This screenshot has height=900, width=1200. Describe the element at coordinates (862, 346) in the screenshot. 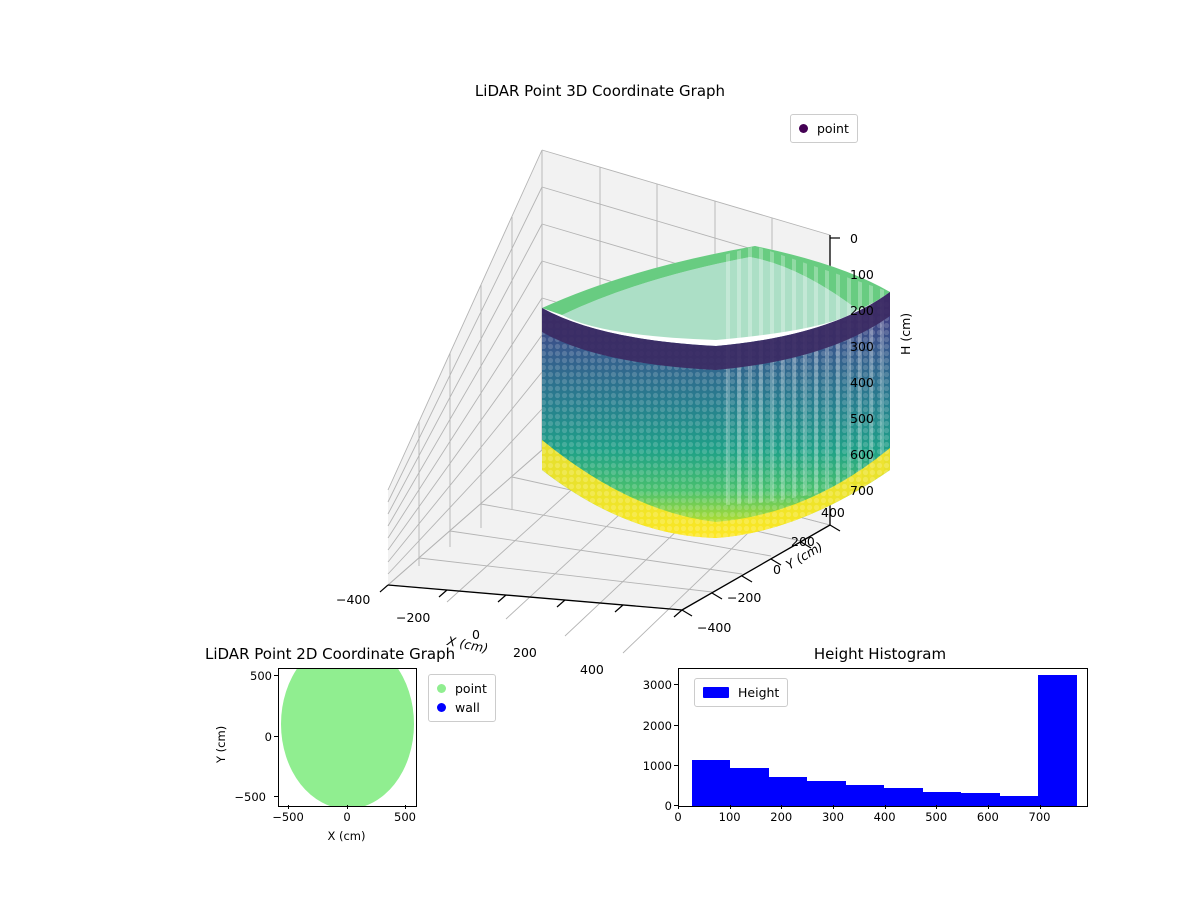

I see `plot3d-ztick-3: 300` at that location.